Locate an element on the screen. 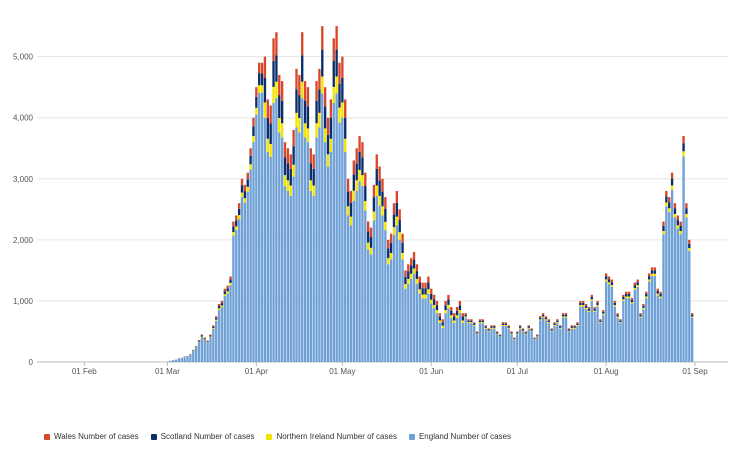 The image size is (736, 459). legend-item-wales: Wales Number of cases is located at coordinates (91, 436).